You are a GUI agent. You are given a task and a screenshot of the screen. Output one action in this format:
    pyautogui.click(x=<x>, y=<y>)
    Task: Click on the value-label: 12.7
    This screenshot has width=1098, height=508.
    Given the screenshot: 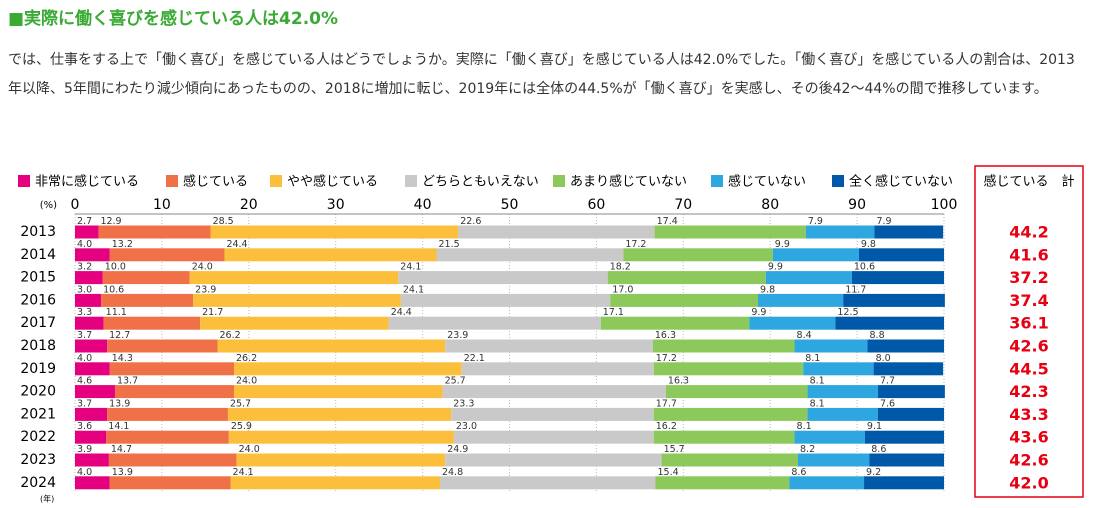 What is the action you would take?
    pyautogui.click(x=119, y=335)
    